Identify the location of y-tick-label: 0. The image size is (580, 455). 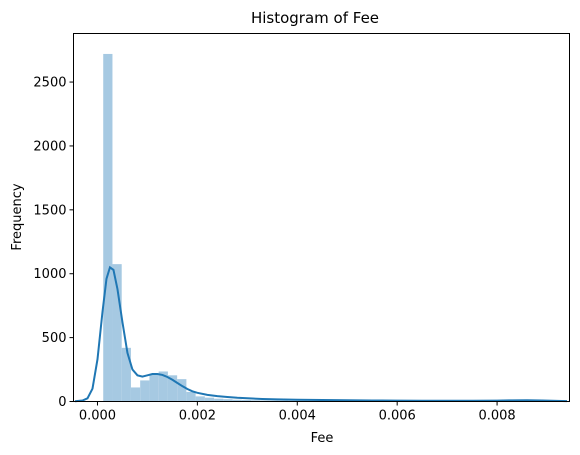
(62, 402).